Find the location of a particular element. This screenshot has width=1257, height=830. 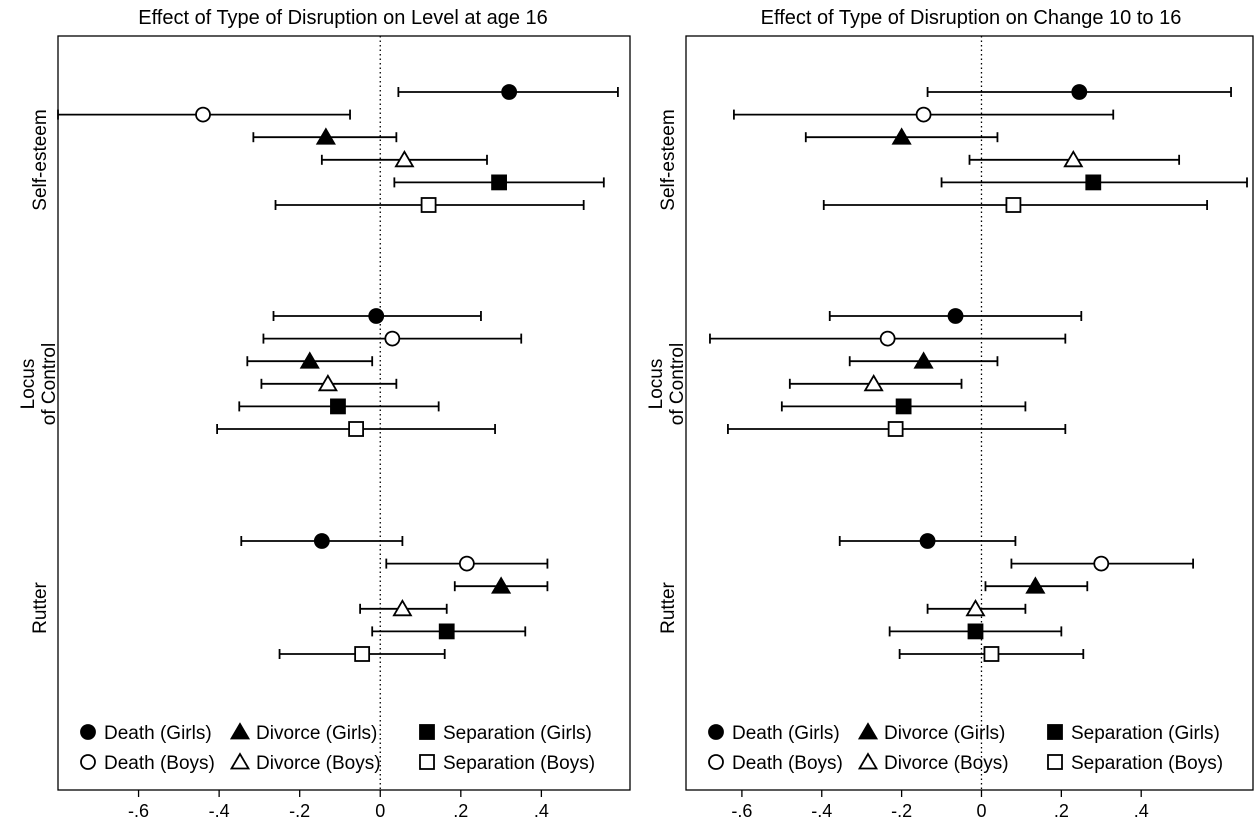

legend-marker-death-girls is located at coordinates (88, 732).